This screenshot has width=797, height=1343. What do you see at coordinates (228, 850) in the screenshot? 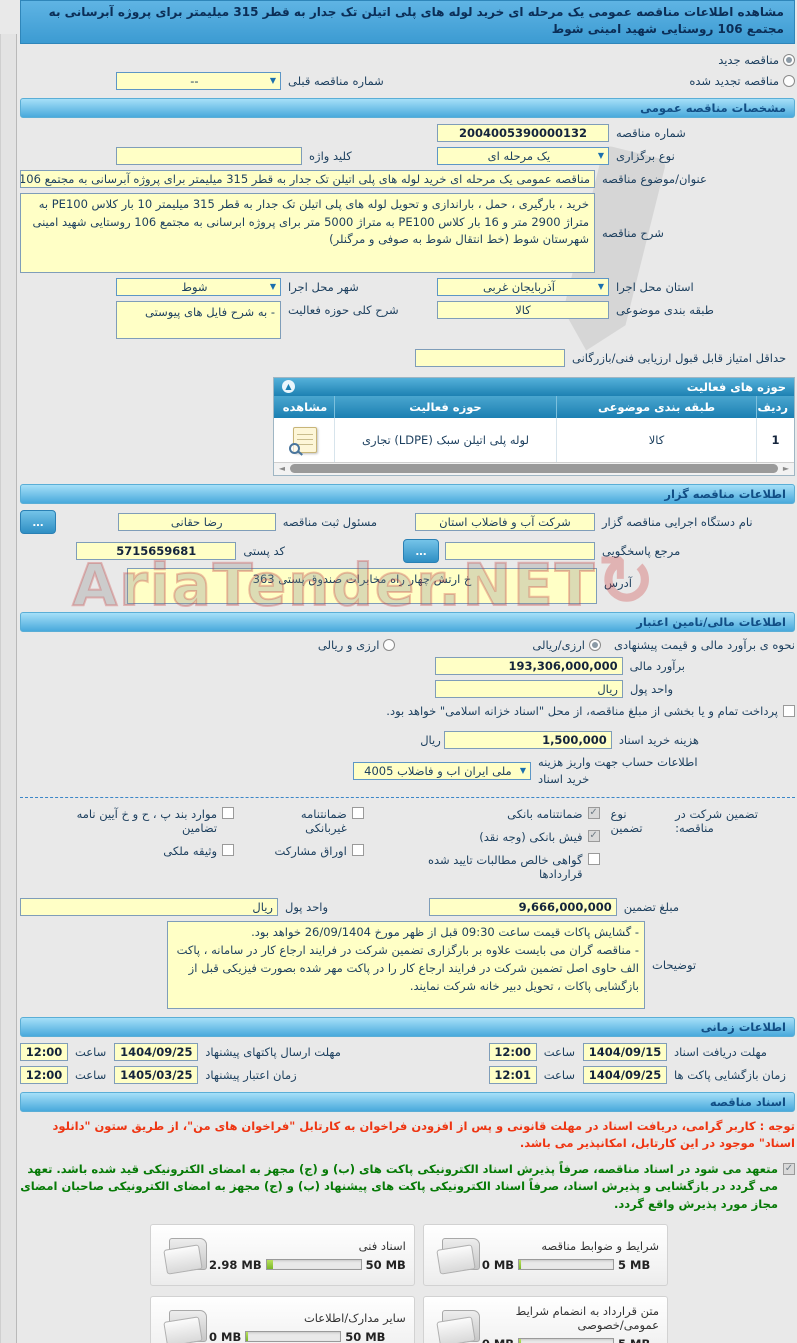
I see `property-collateral-checkbox` at bounding box center [228, 850].